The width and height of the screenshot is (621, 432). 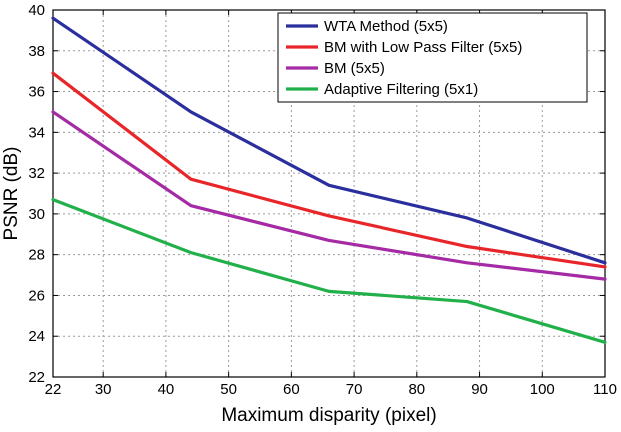 What do you see at coordinates (328, 415) in the screenshot?
I see `x-axis-title: Maximum disparity (pixel)` at bounding box center [328, 415].